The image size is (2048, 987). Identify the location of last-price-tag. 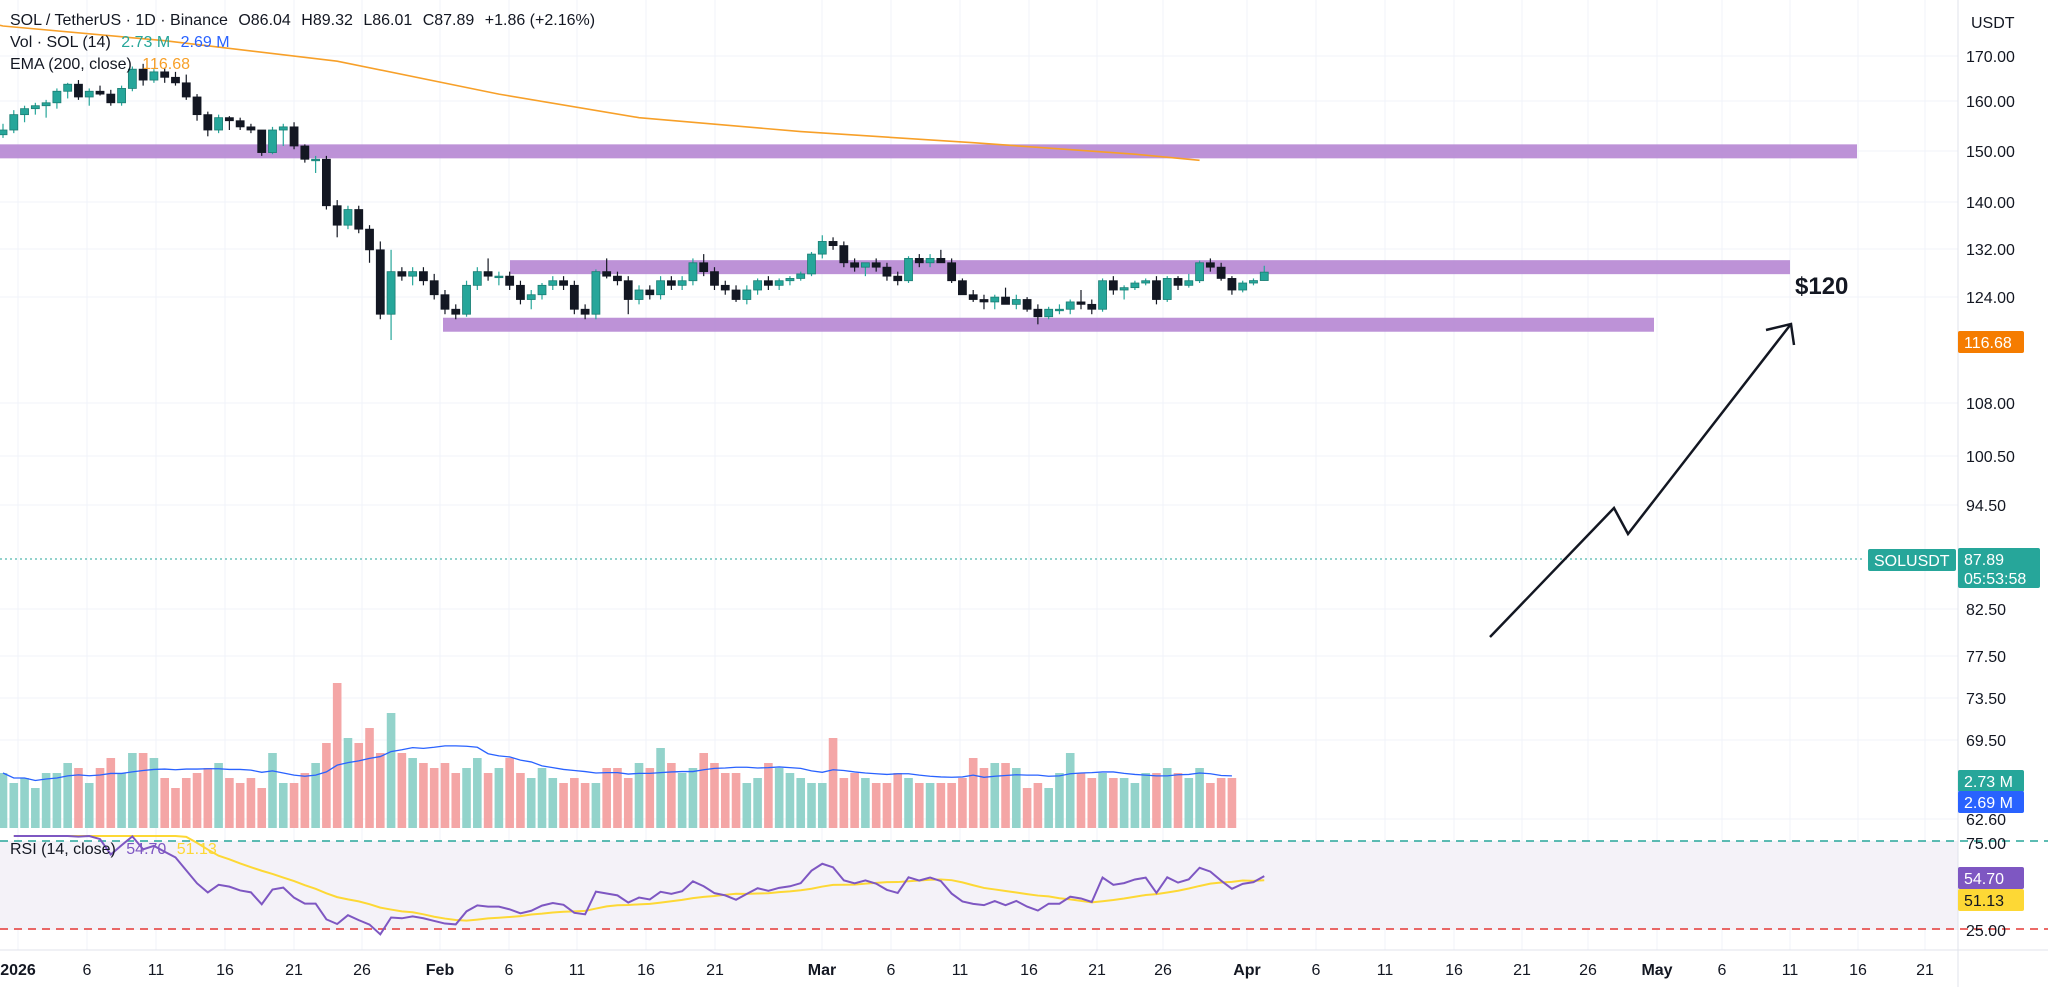
(1999, 568).